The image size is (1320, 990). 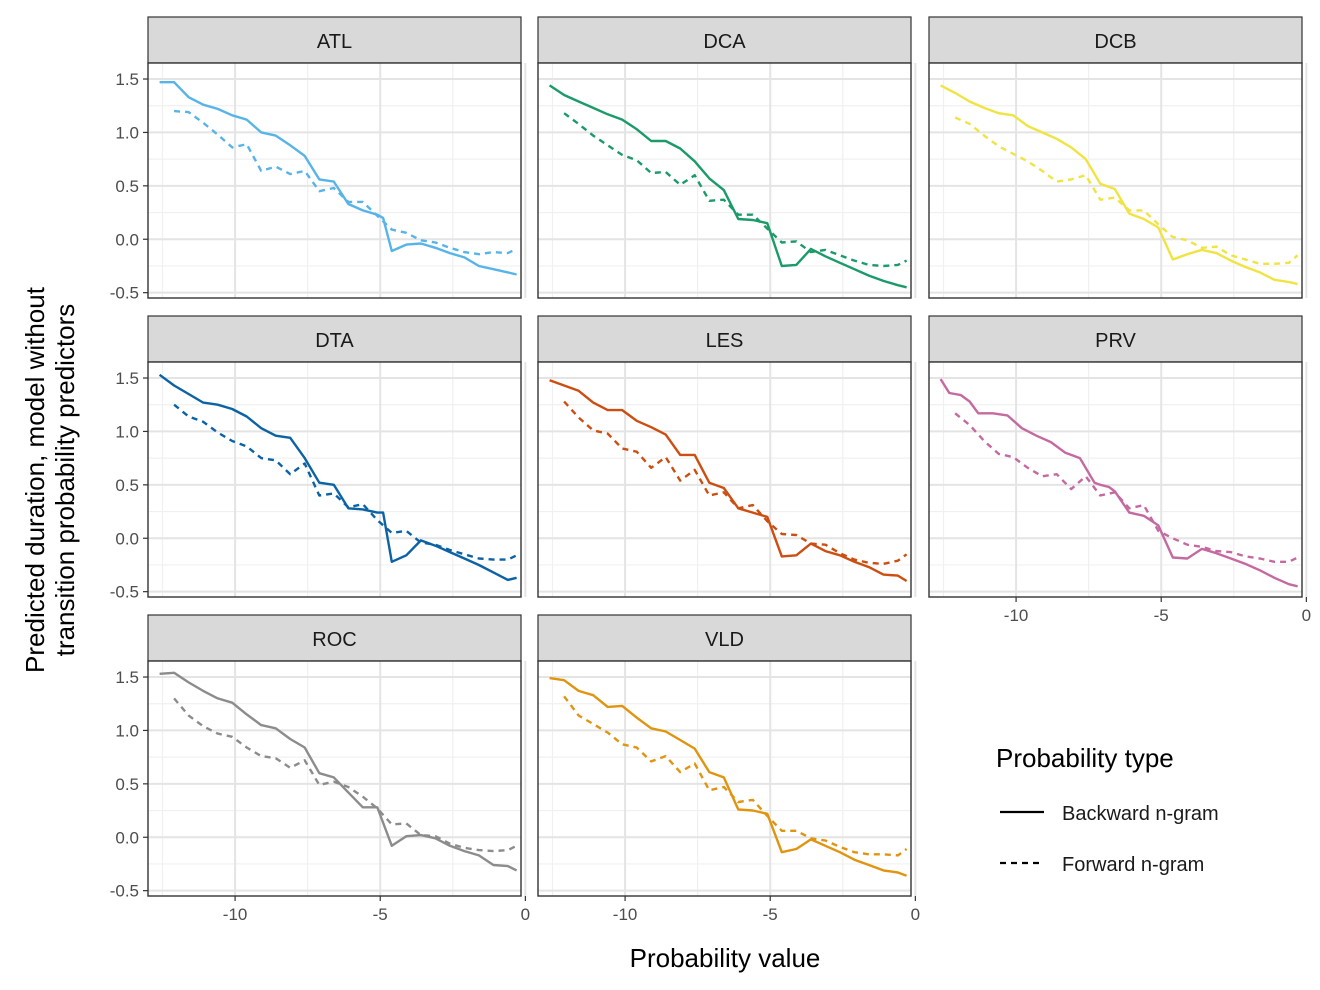 I want to click on series-les-forward, so click(x=735, y=483).